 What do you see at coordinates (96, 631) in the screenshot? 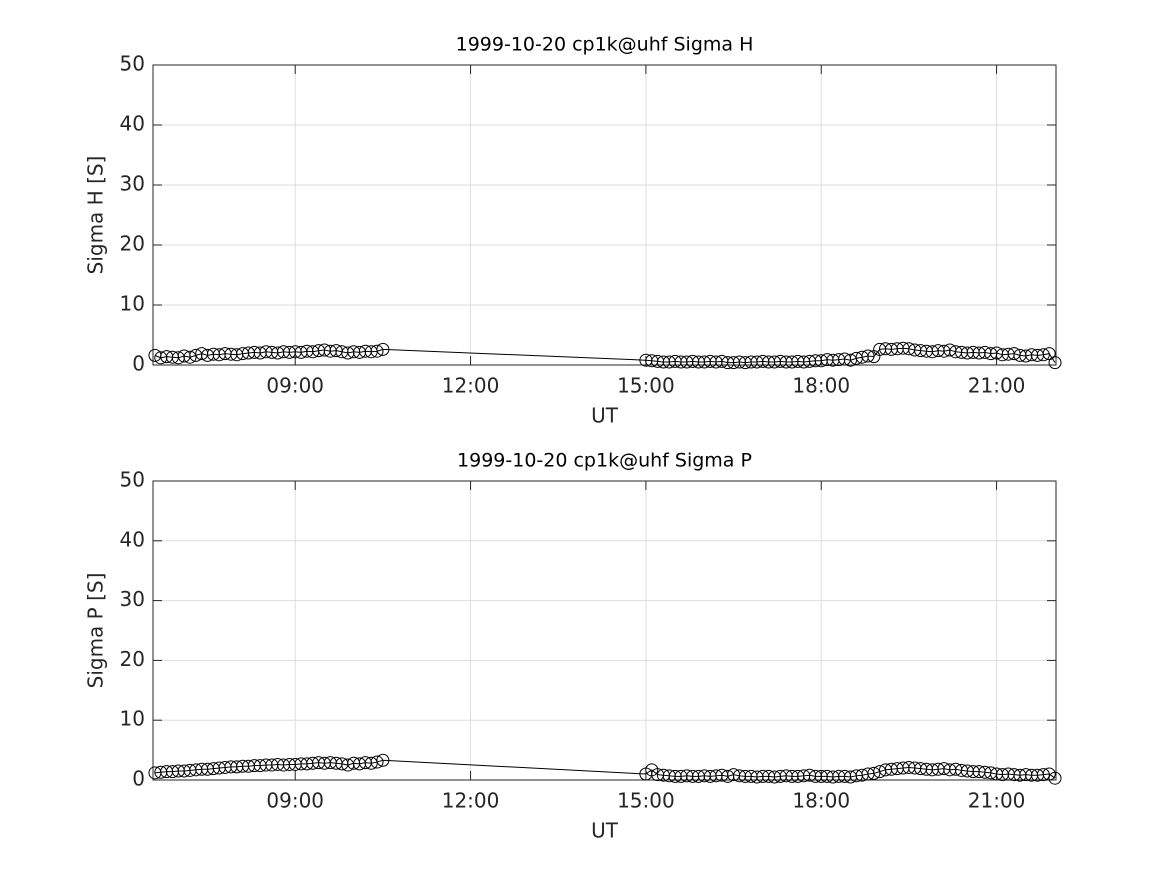
I see `y-axis-label: Sigma P [S]` at bounding box center [96, 631].